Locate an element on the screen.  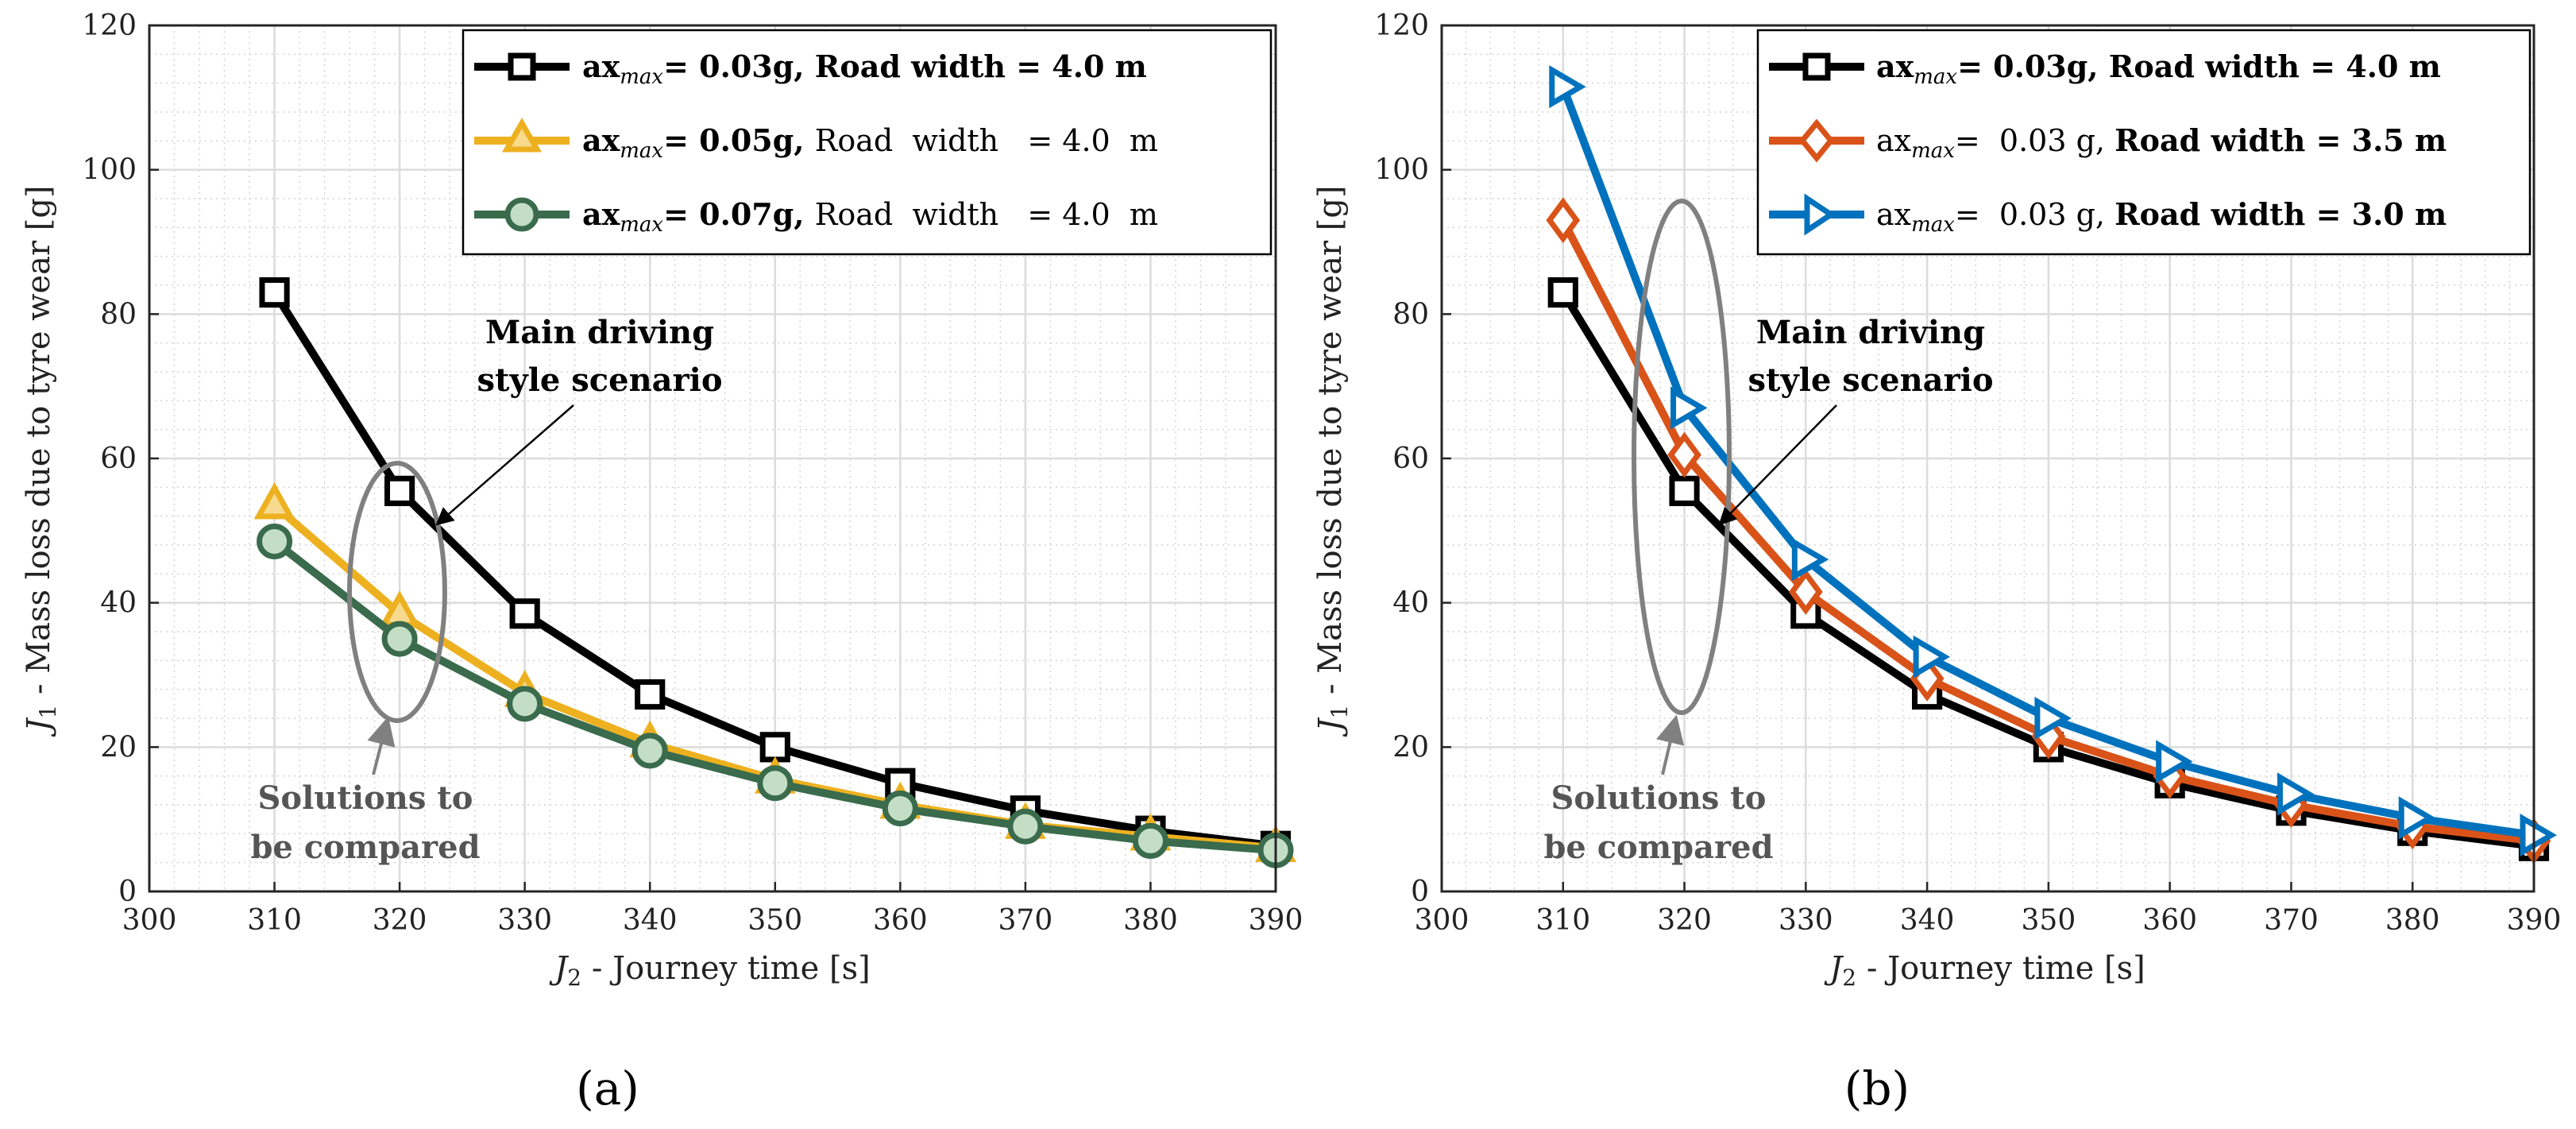
panel-b-xtick-label-330: 330 is located at coordinates (1806, 921).